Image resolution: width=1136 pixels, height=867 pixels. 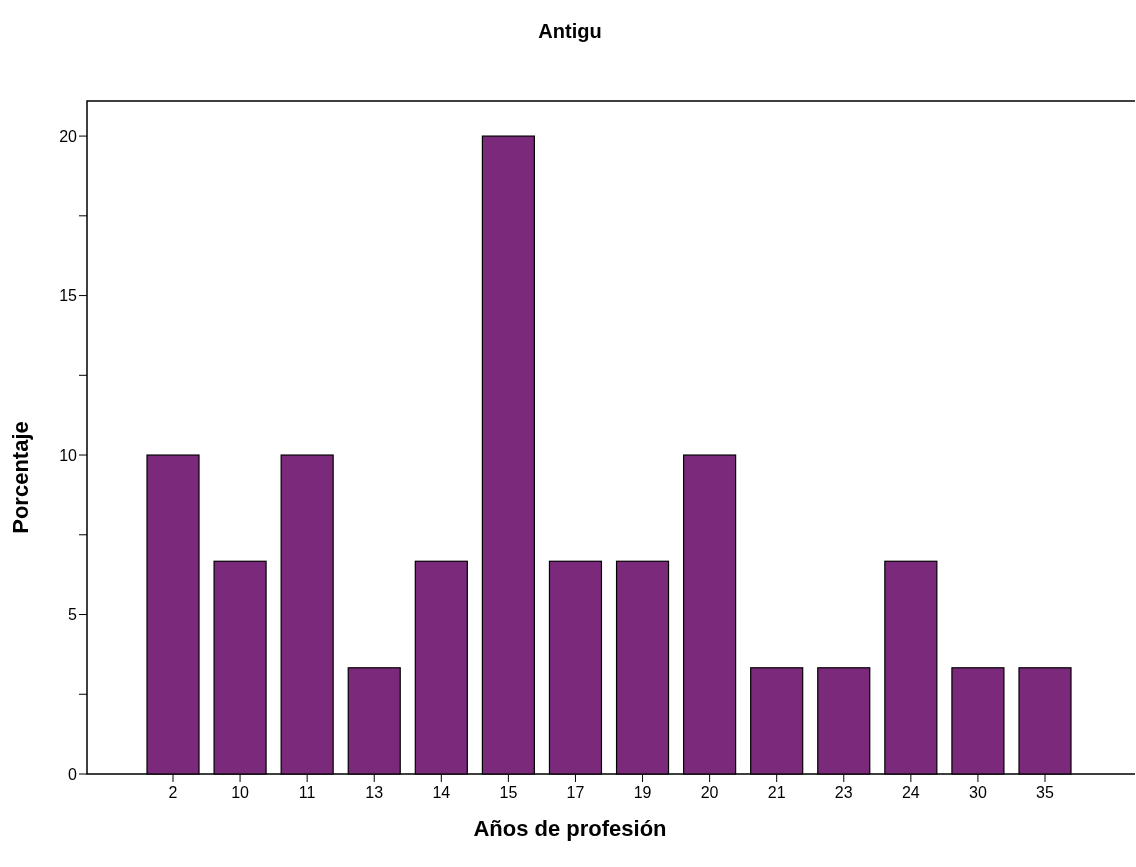 I want to click on x-tick-label: 19, so click(x=642, y=792).